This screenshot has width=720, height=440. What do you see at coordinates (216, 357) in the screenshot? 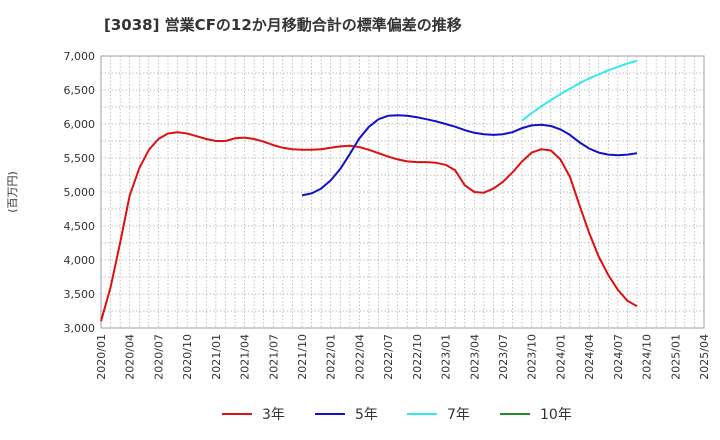
I see `x-tick-label: 2021/01` at bounding box center [216, 357].